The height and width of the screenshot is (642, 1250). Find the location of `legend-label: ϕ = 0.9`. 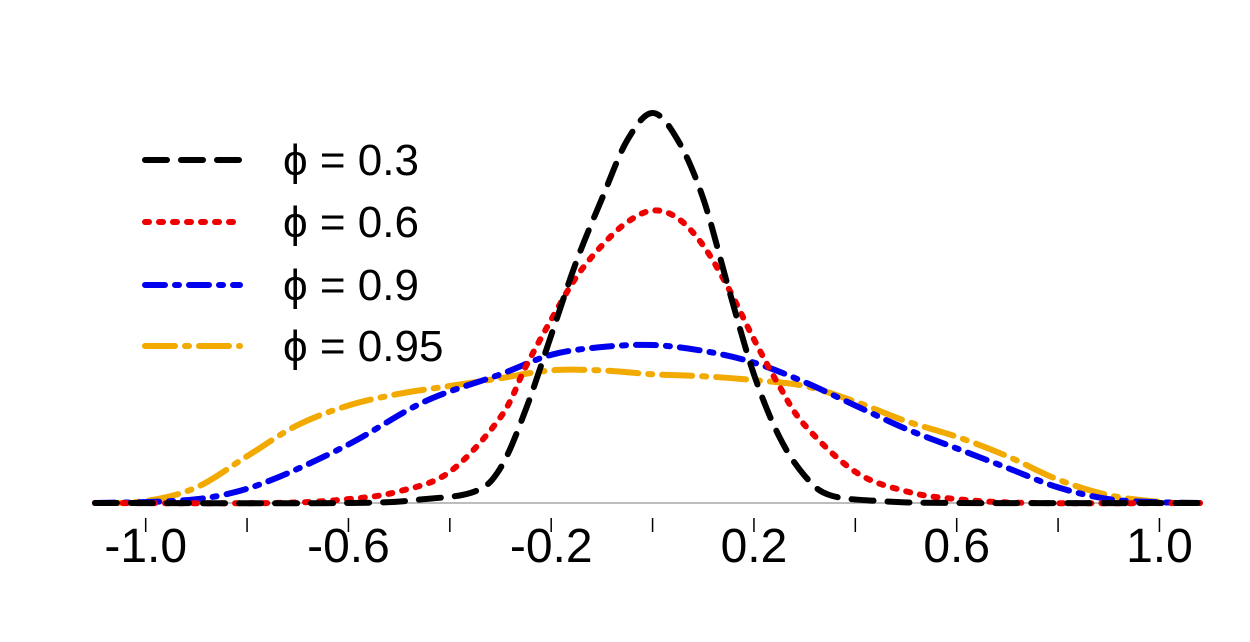

legend-label: ϕ = 0.9 is located at coordinates (351, 285).